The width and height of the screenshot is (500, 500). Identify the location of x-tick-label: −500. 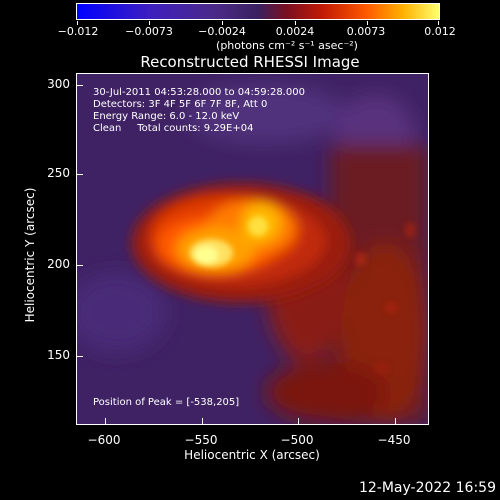
(297, 440).